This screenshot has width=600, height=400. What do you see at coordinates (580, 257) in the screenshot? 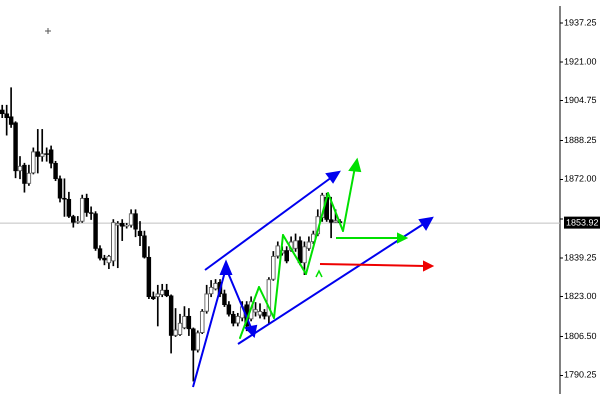
I see `y-tick-label: 1839.25` at bounding box center [580, 257].